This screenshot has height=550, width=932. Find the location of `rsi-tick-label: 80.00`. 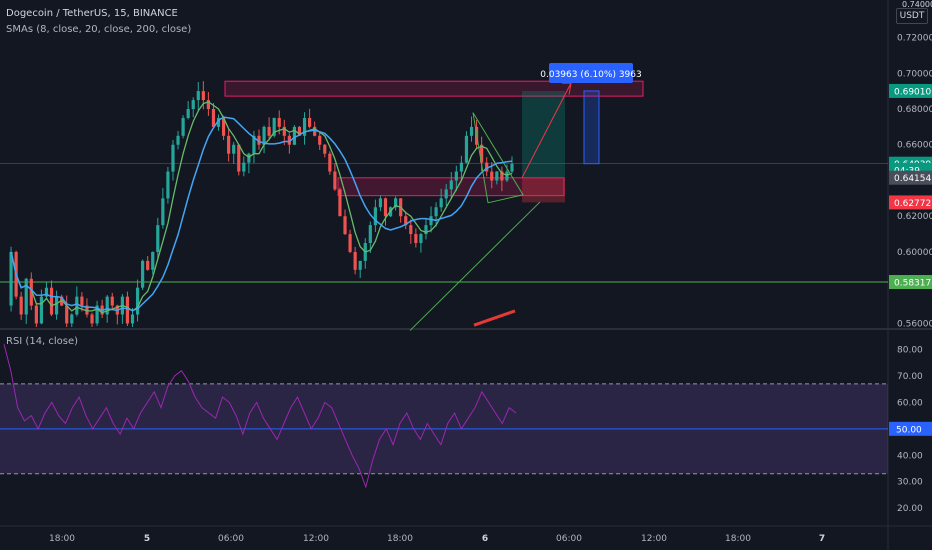

rsi-tick-label: 80.00 is located at coordinates (910, 351).